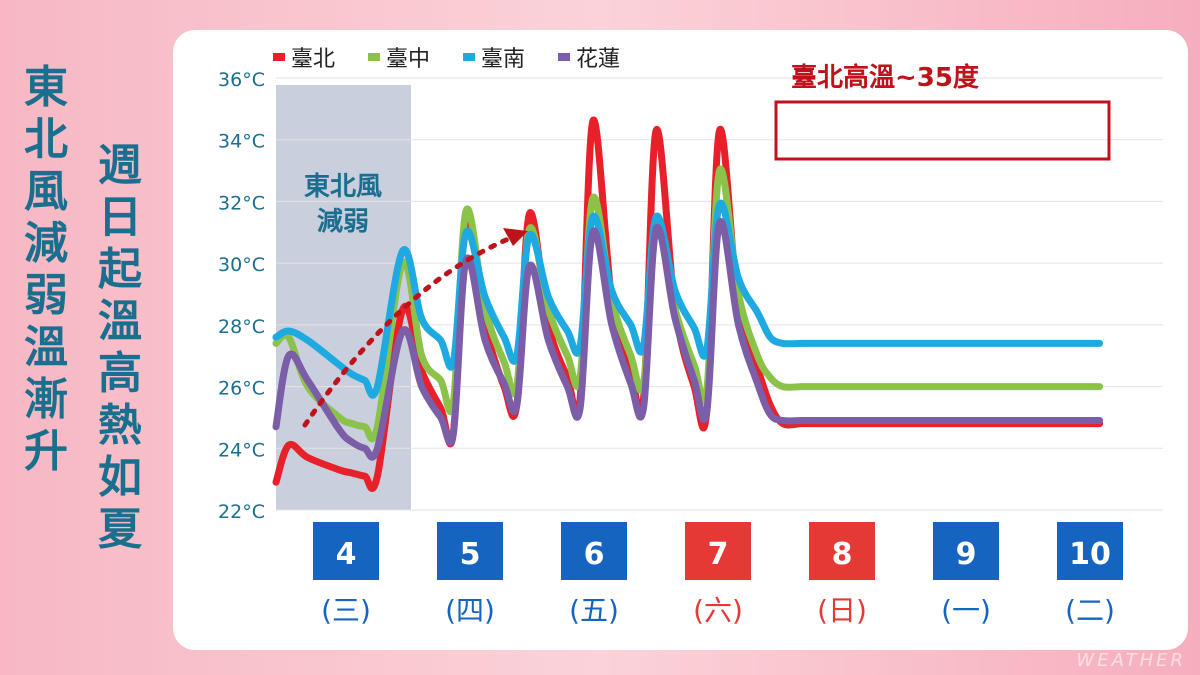  What do you see at coordinates (313, 59) in the screenshot?
I see `legend-label: 臺北` at bounding box center [313, 59].